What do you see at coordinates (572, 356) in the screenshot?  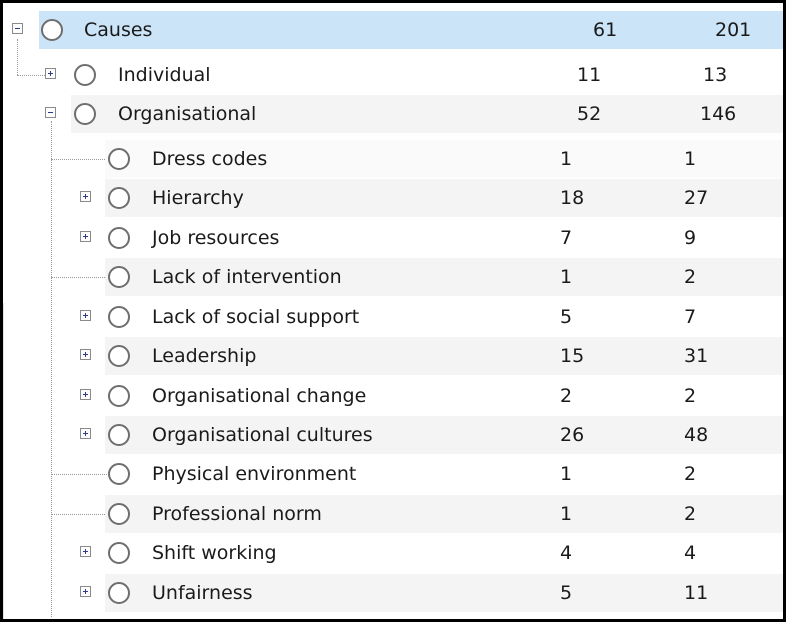 I see `node-count-1: 15` at bounding box center [572, 356].